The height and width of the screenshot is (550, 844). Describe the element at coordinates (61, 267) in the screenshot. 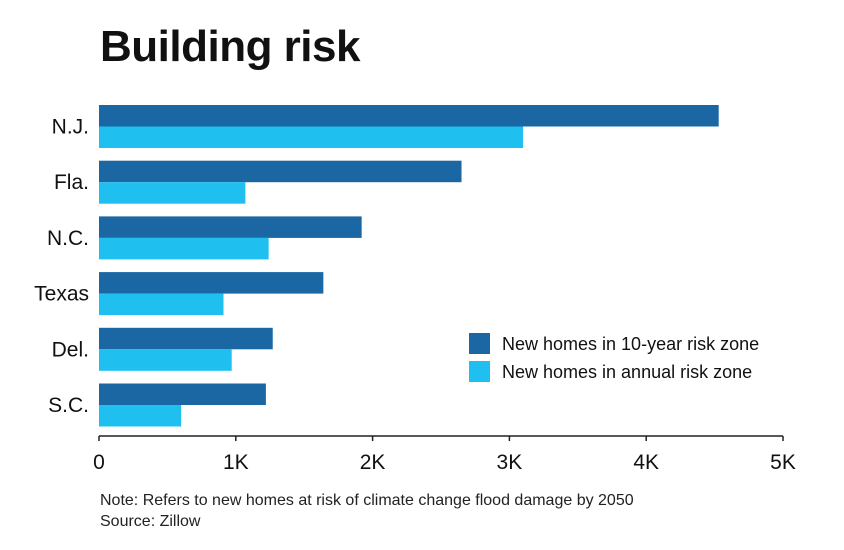

I see `category-labels: N.J. Fla. N.C. Texas Del. S.C.` at that location.